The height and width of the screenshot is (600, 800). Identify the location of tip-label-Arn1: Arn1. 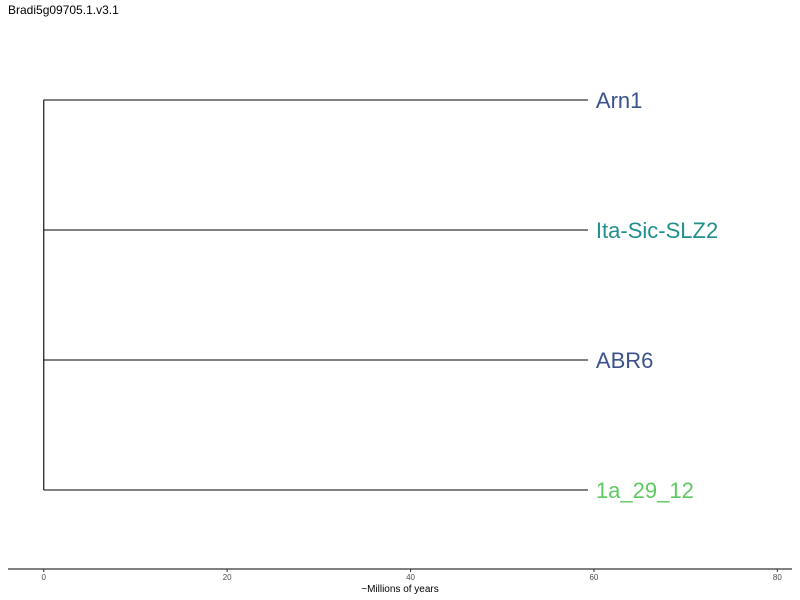
(619, 100).